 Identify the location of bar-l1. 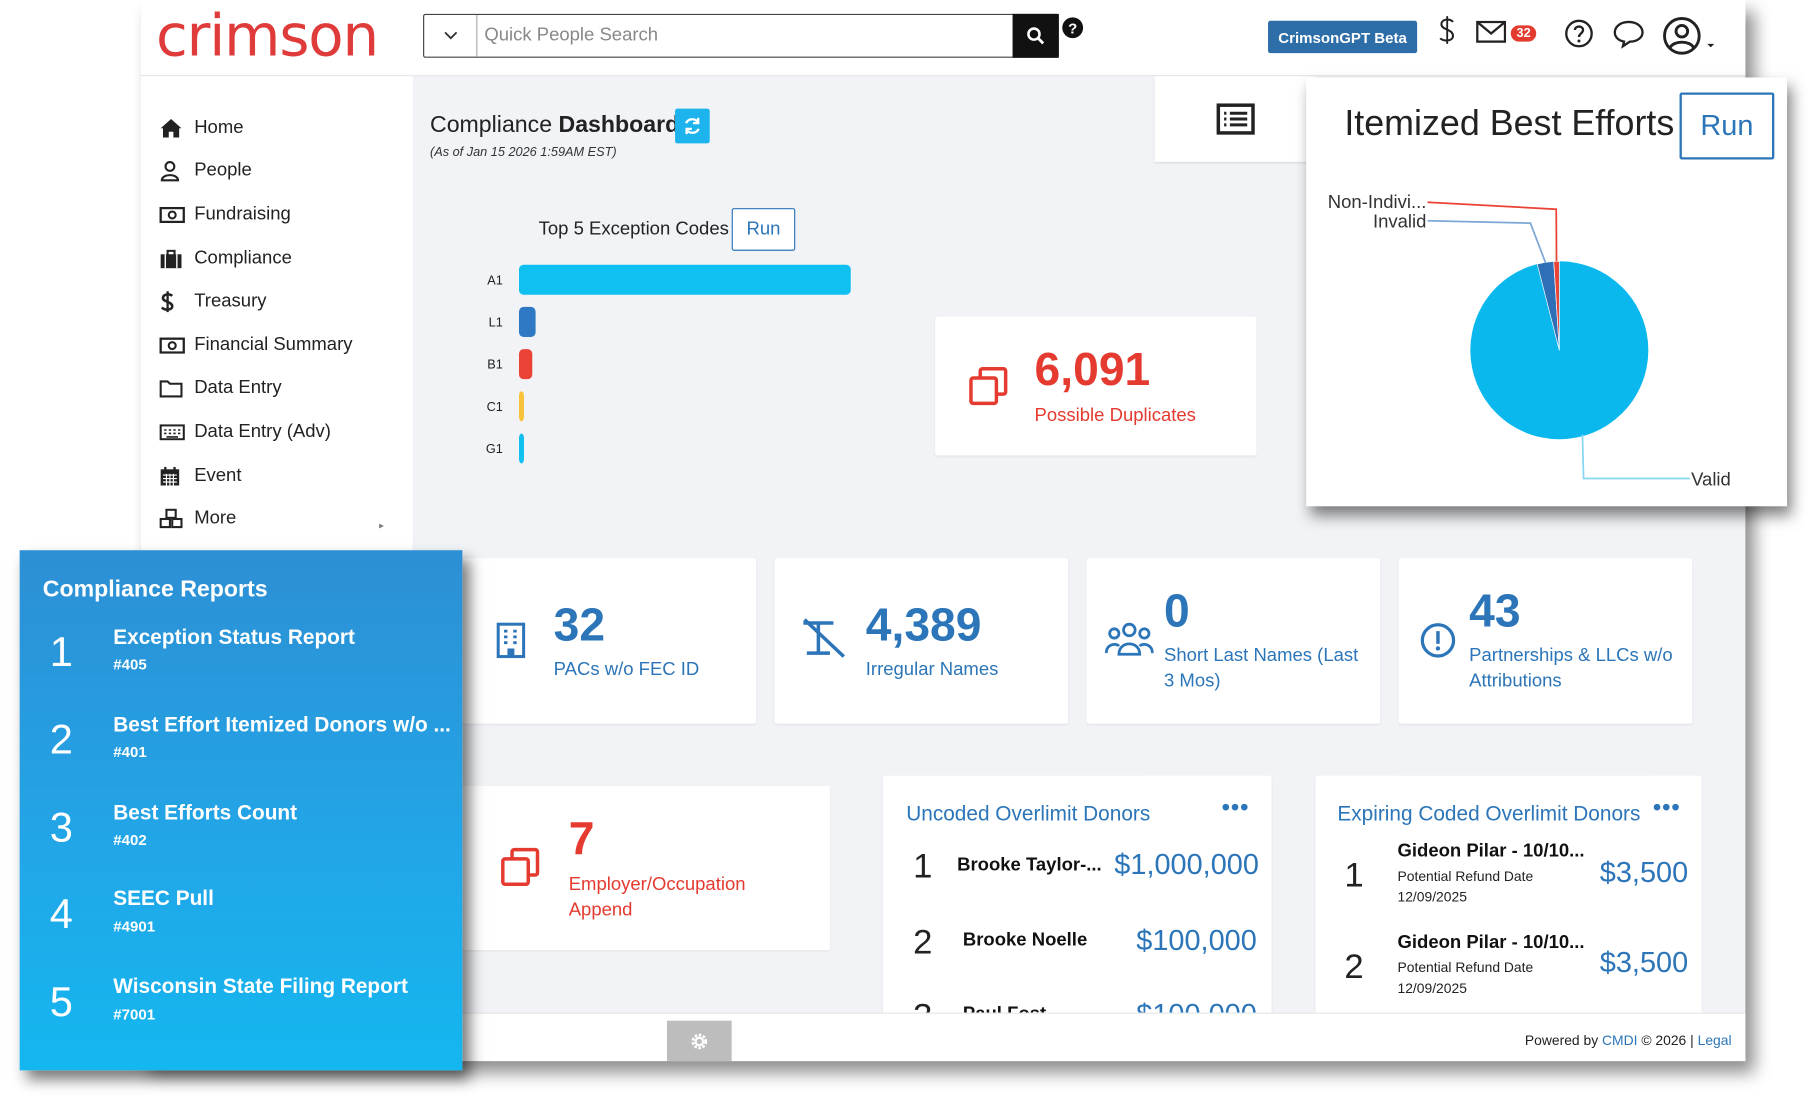
(527, 321).